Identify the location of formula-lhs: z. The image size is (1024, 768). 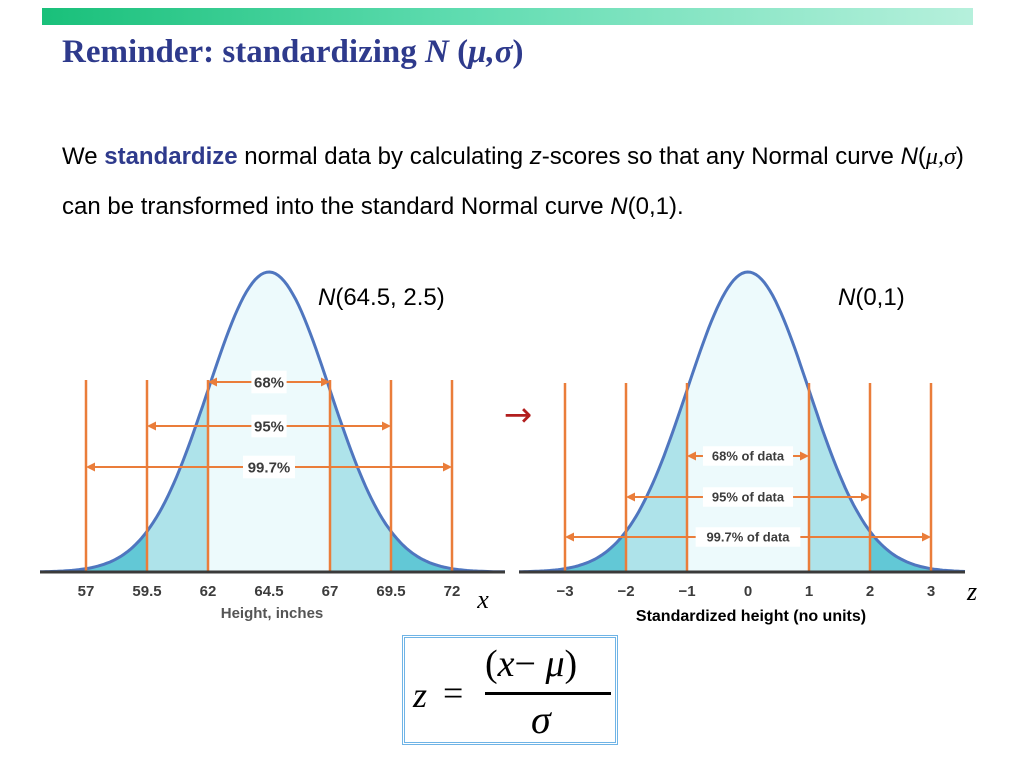
(420, 695).